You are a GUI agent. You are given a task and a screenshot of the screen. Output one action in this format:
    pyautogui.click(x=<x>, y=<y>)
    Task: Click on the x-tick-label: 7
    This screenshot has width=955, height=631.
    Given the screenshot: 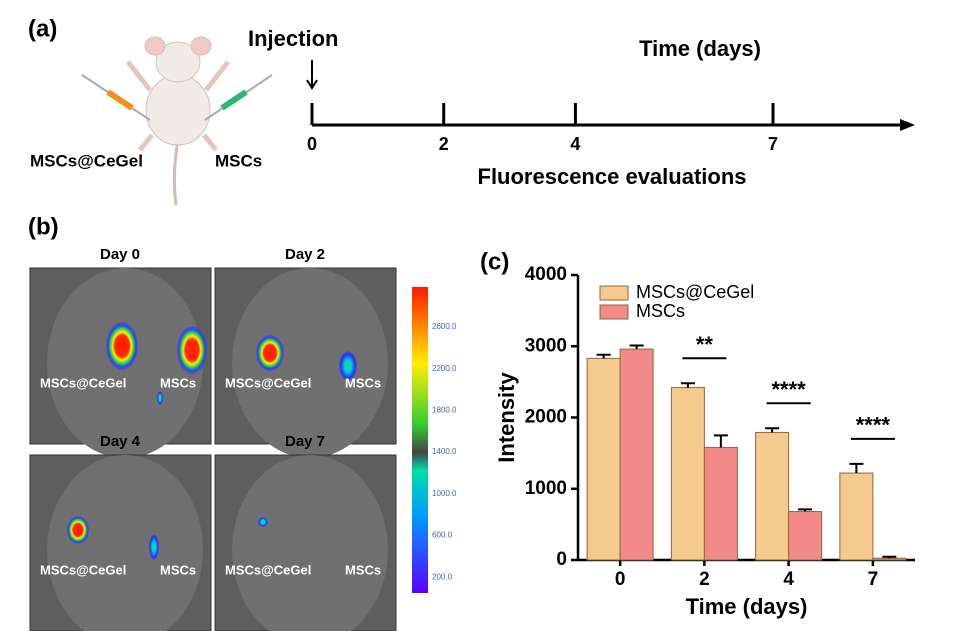 What is the action you would take?
    pyautogui.click(x=873, y=579)
    